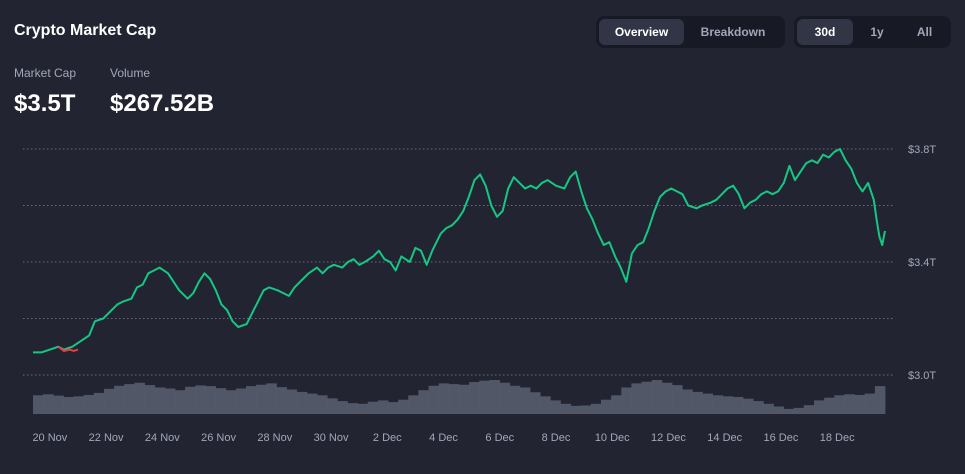 This screenshot has width=965, height=474. I want to click on market-cap-label: Market Cap, so click(45, 73).